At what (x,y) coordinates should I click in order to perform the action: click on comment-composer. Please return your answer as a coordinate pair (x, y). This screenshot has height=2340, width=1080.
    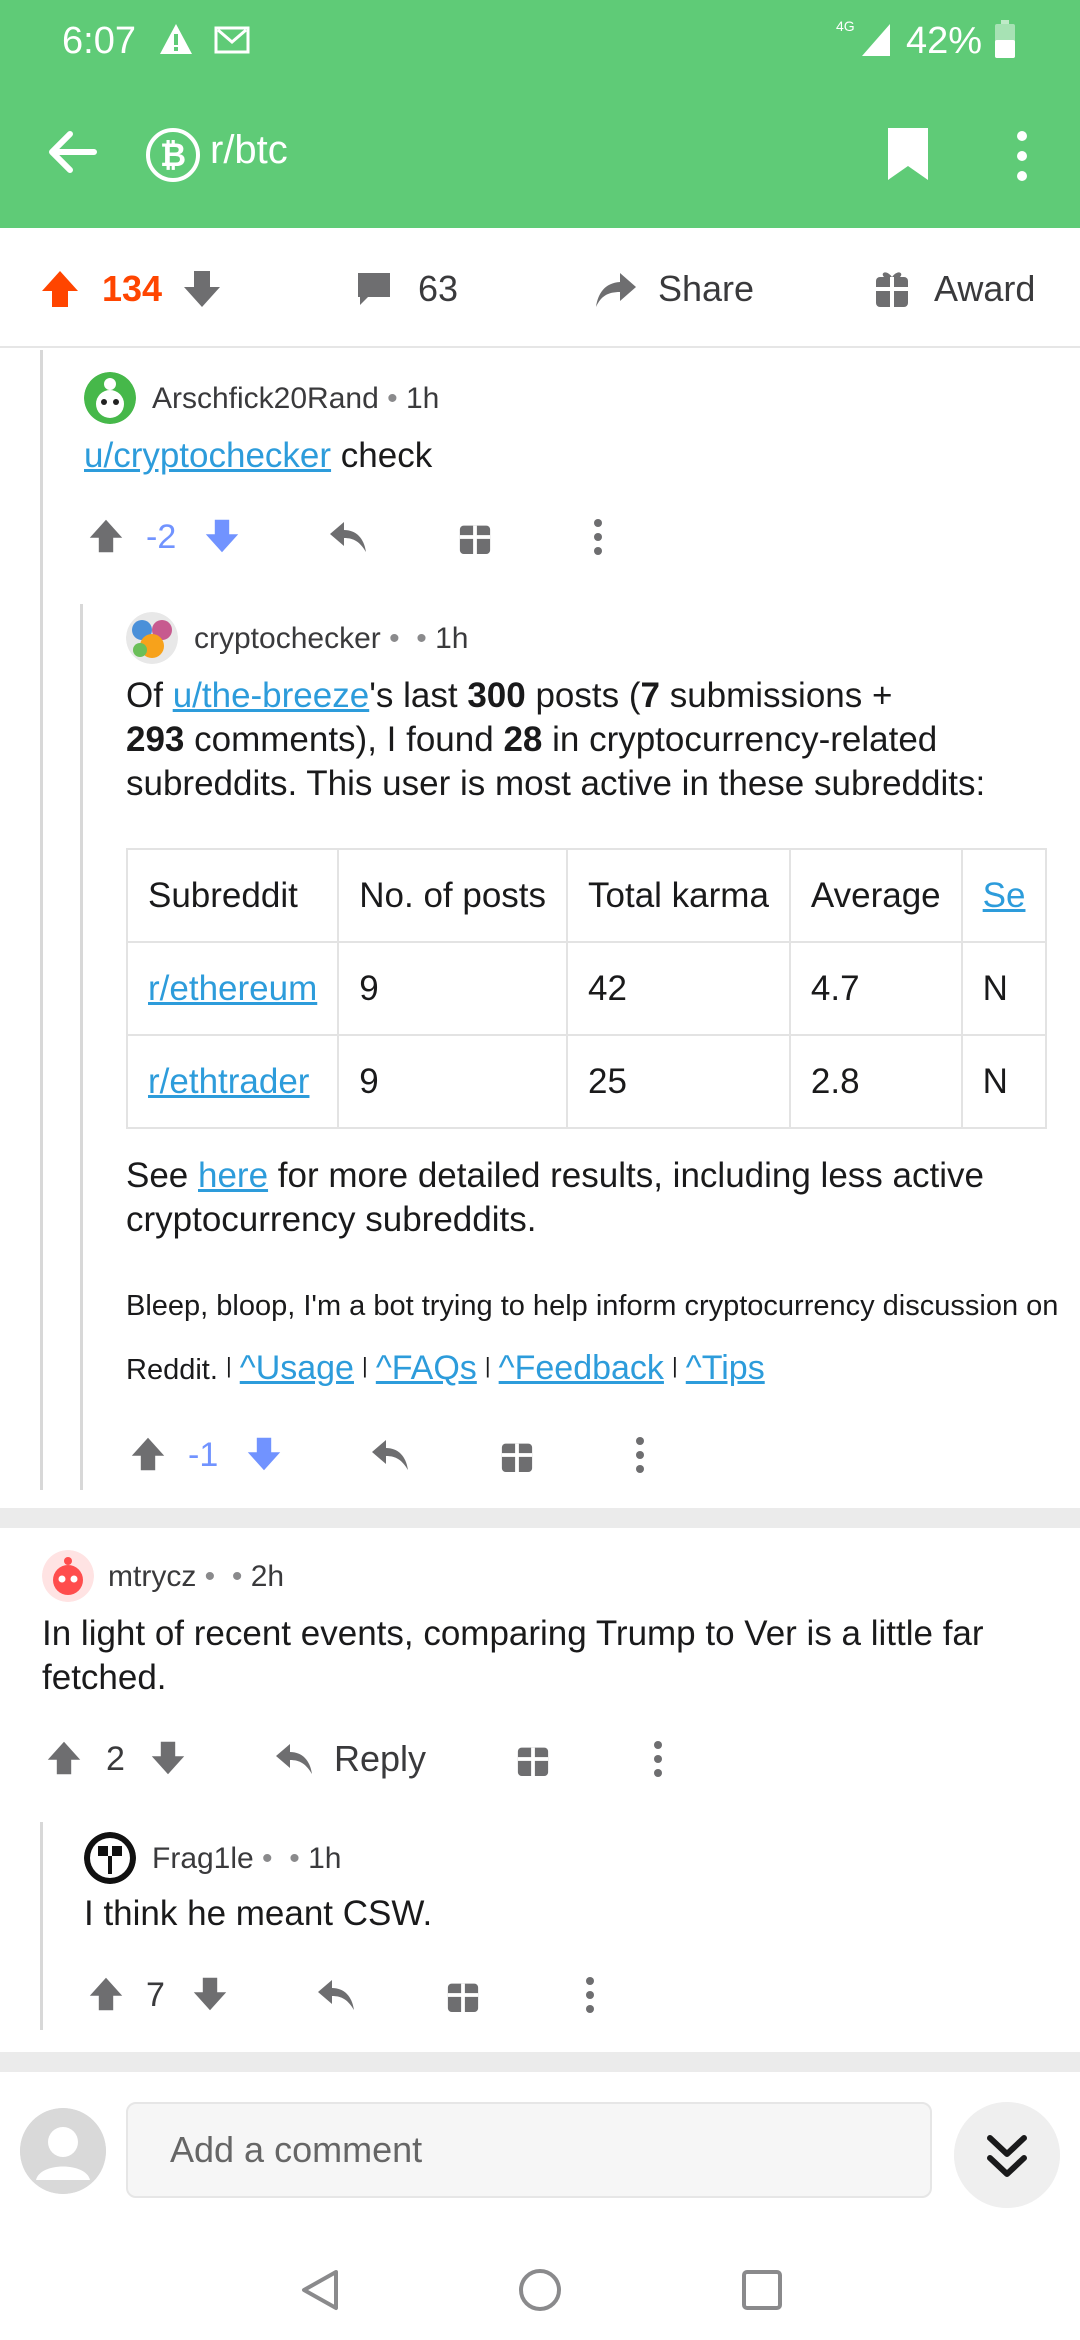
    Looking at the image, I should click on (540, 2153).